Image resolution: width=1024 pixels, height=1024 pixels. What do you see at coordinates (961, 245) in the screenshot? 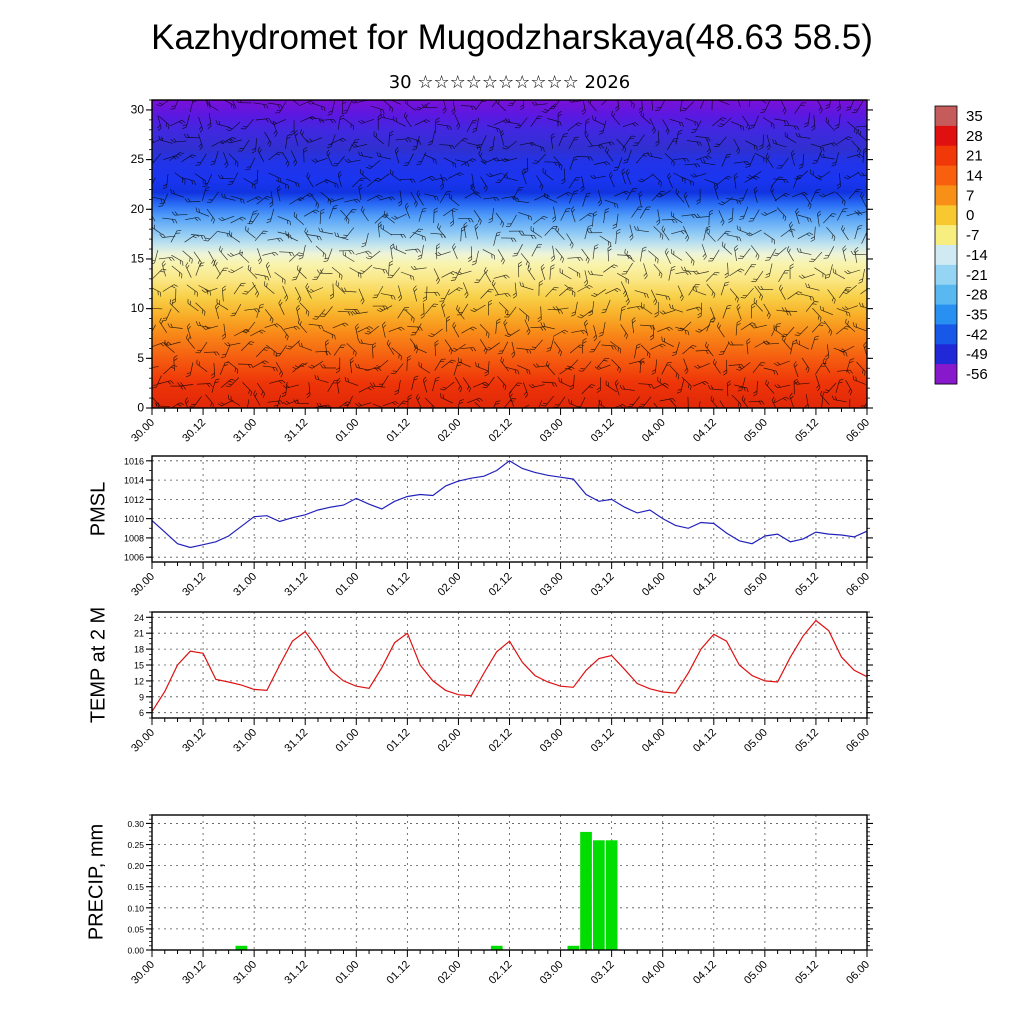
I see `temperature-colorbar: 35 28 21 14 7 0 -7 -14 -21 -28 -35 -42 -49 -56` at bounding box center [961, 245].